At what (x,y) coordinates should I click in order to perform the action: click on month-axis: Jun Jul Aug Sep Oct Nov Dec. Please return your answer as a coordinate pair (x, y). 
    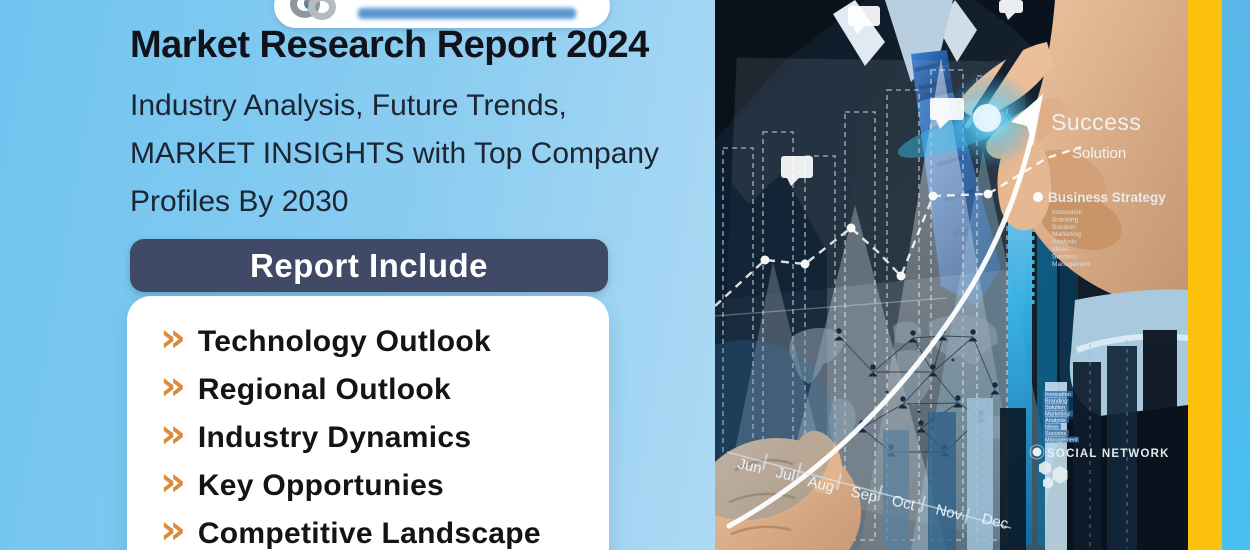
    Looking at the image, I should click on (869, 492).